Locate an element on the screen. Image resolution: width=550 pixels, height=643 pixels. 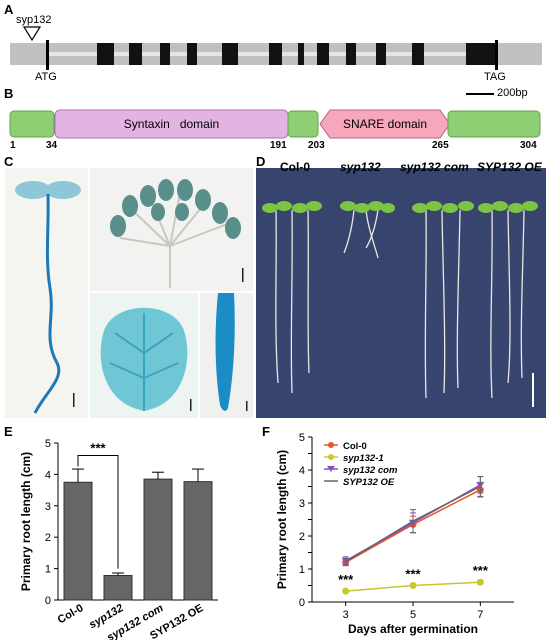
syntaxin-domain-label: Syntaxin domain is located at coordinates (171, 124).